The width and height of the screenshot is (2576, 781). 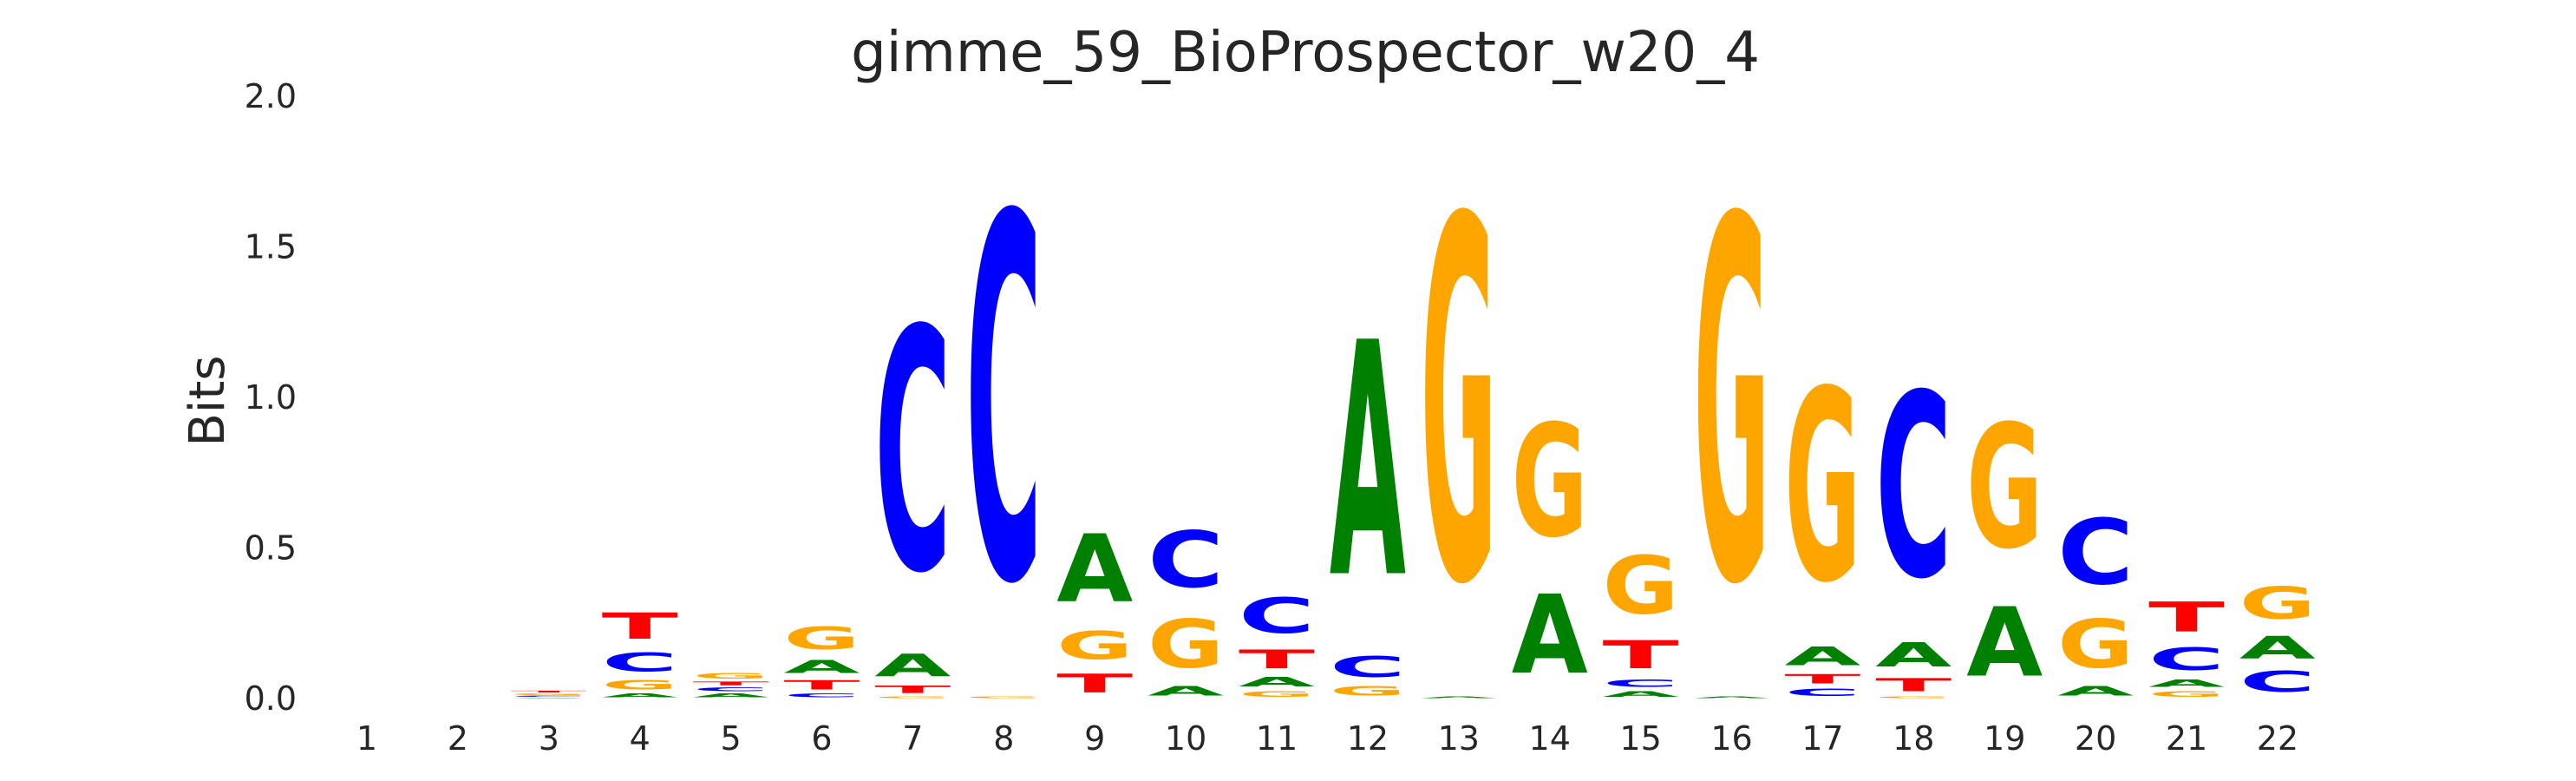 What do you see at coordinates (458, 738) in the screenshot?
I see `x-tick-label: 2` at bounding box center [458, 738].